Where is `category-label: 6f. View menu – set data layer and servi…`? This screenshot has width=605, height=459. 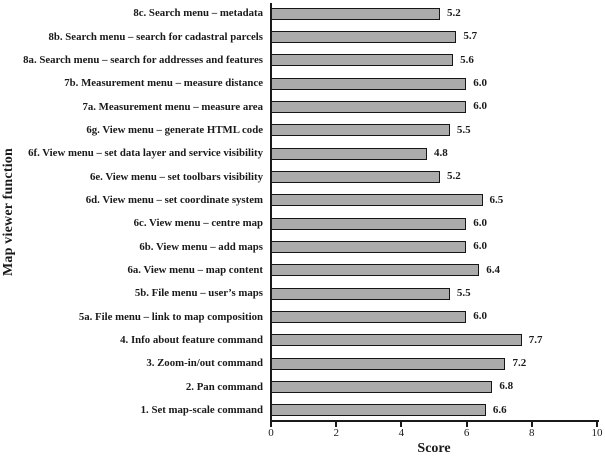 category-label: 6f. View menu – set data layer and servi… is located at coordinates (135, 153).